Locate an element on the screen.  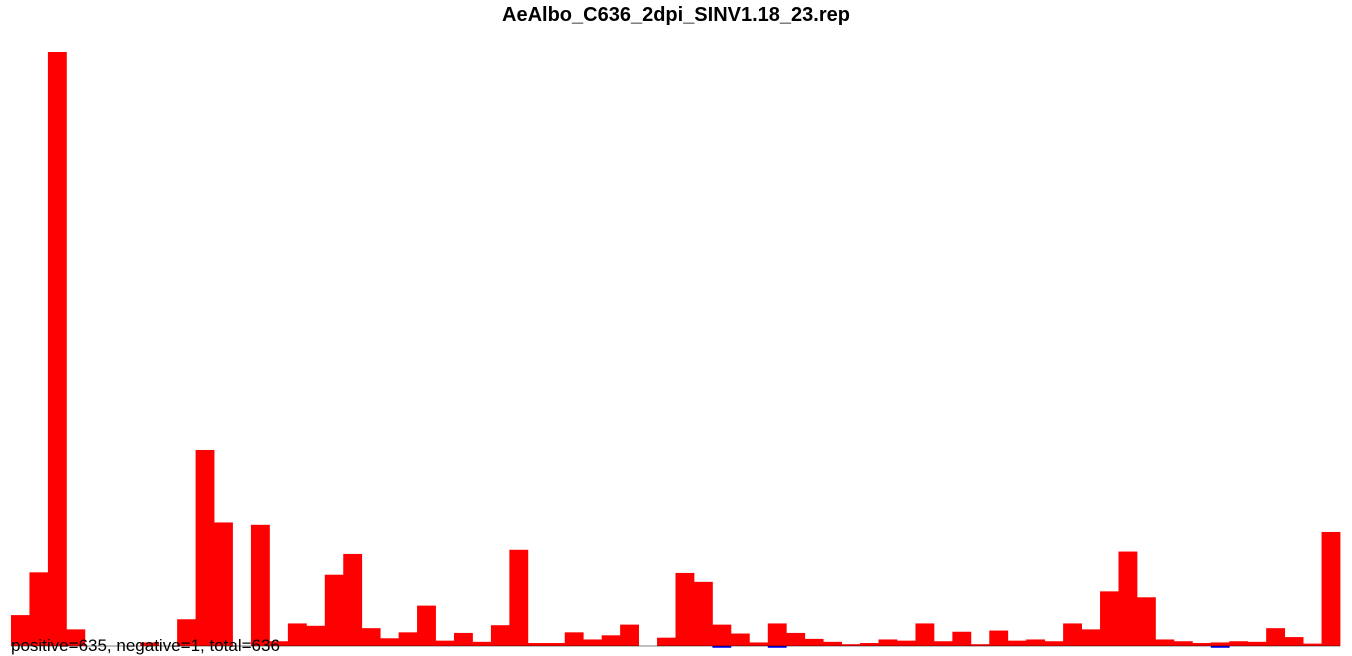
footer-counts: positive=635, negative=1, total=636 is located at coordinates (145, 645).